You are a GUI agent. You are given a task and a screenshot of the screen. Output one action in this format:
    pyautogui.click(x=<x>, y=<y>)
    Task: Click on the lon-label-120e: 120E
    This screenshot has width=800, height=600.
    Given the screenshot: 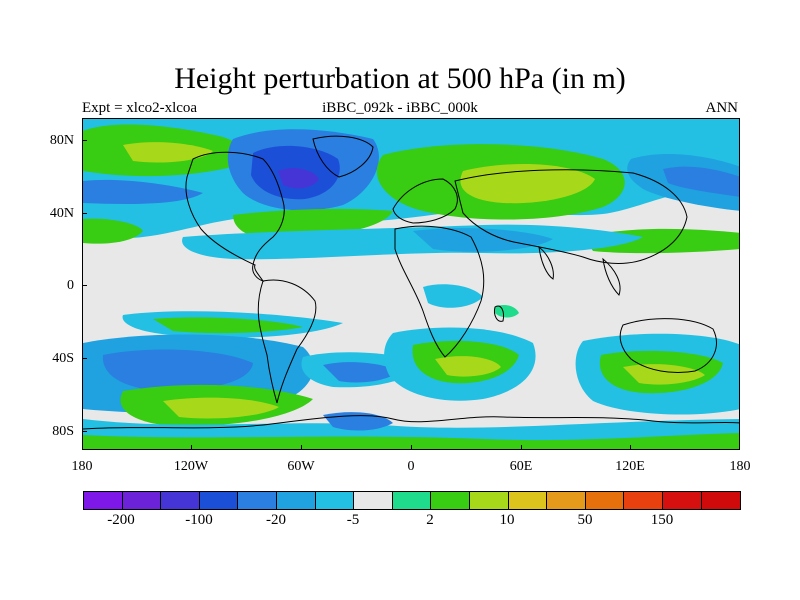 What is the action you would take?
    pyautogui.click(x=630, y=466)
    